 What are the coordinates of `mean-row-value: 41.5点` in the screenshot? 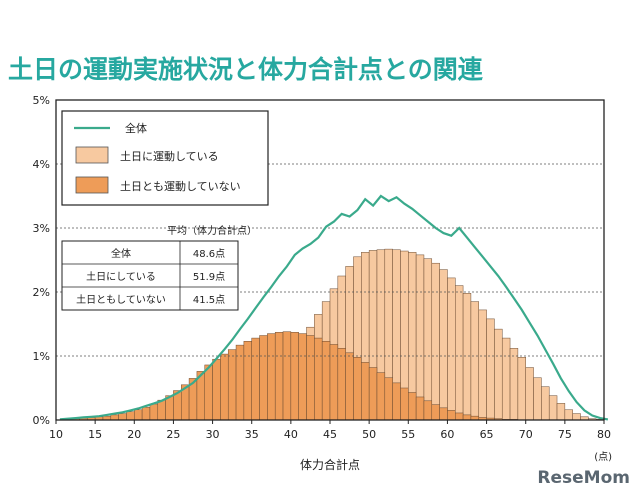 It's located at (209, 300).